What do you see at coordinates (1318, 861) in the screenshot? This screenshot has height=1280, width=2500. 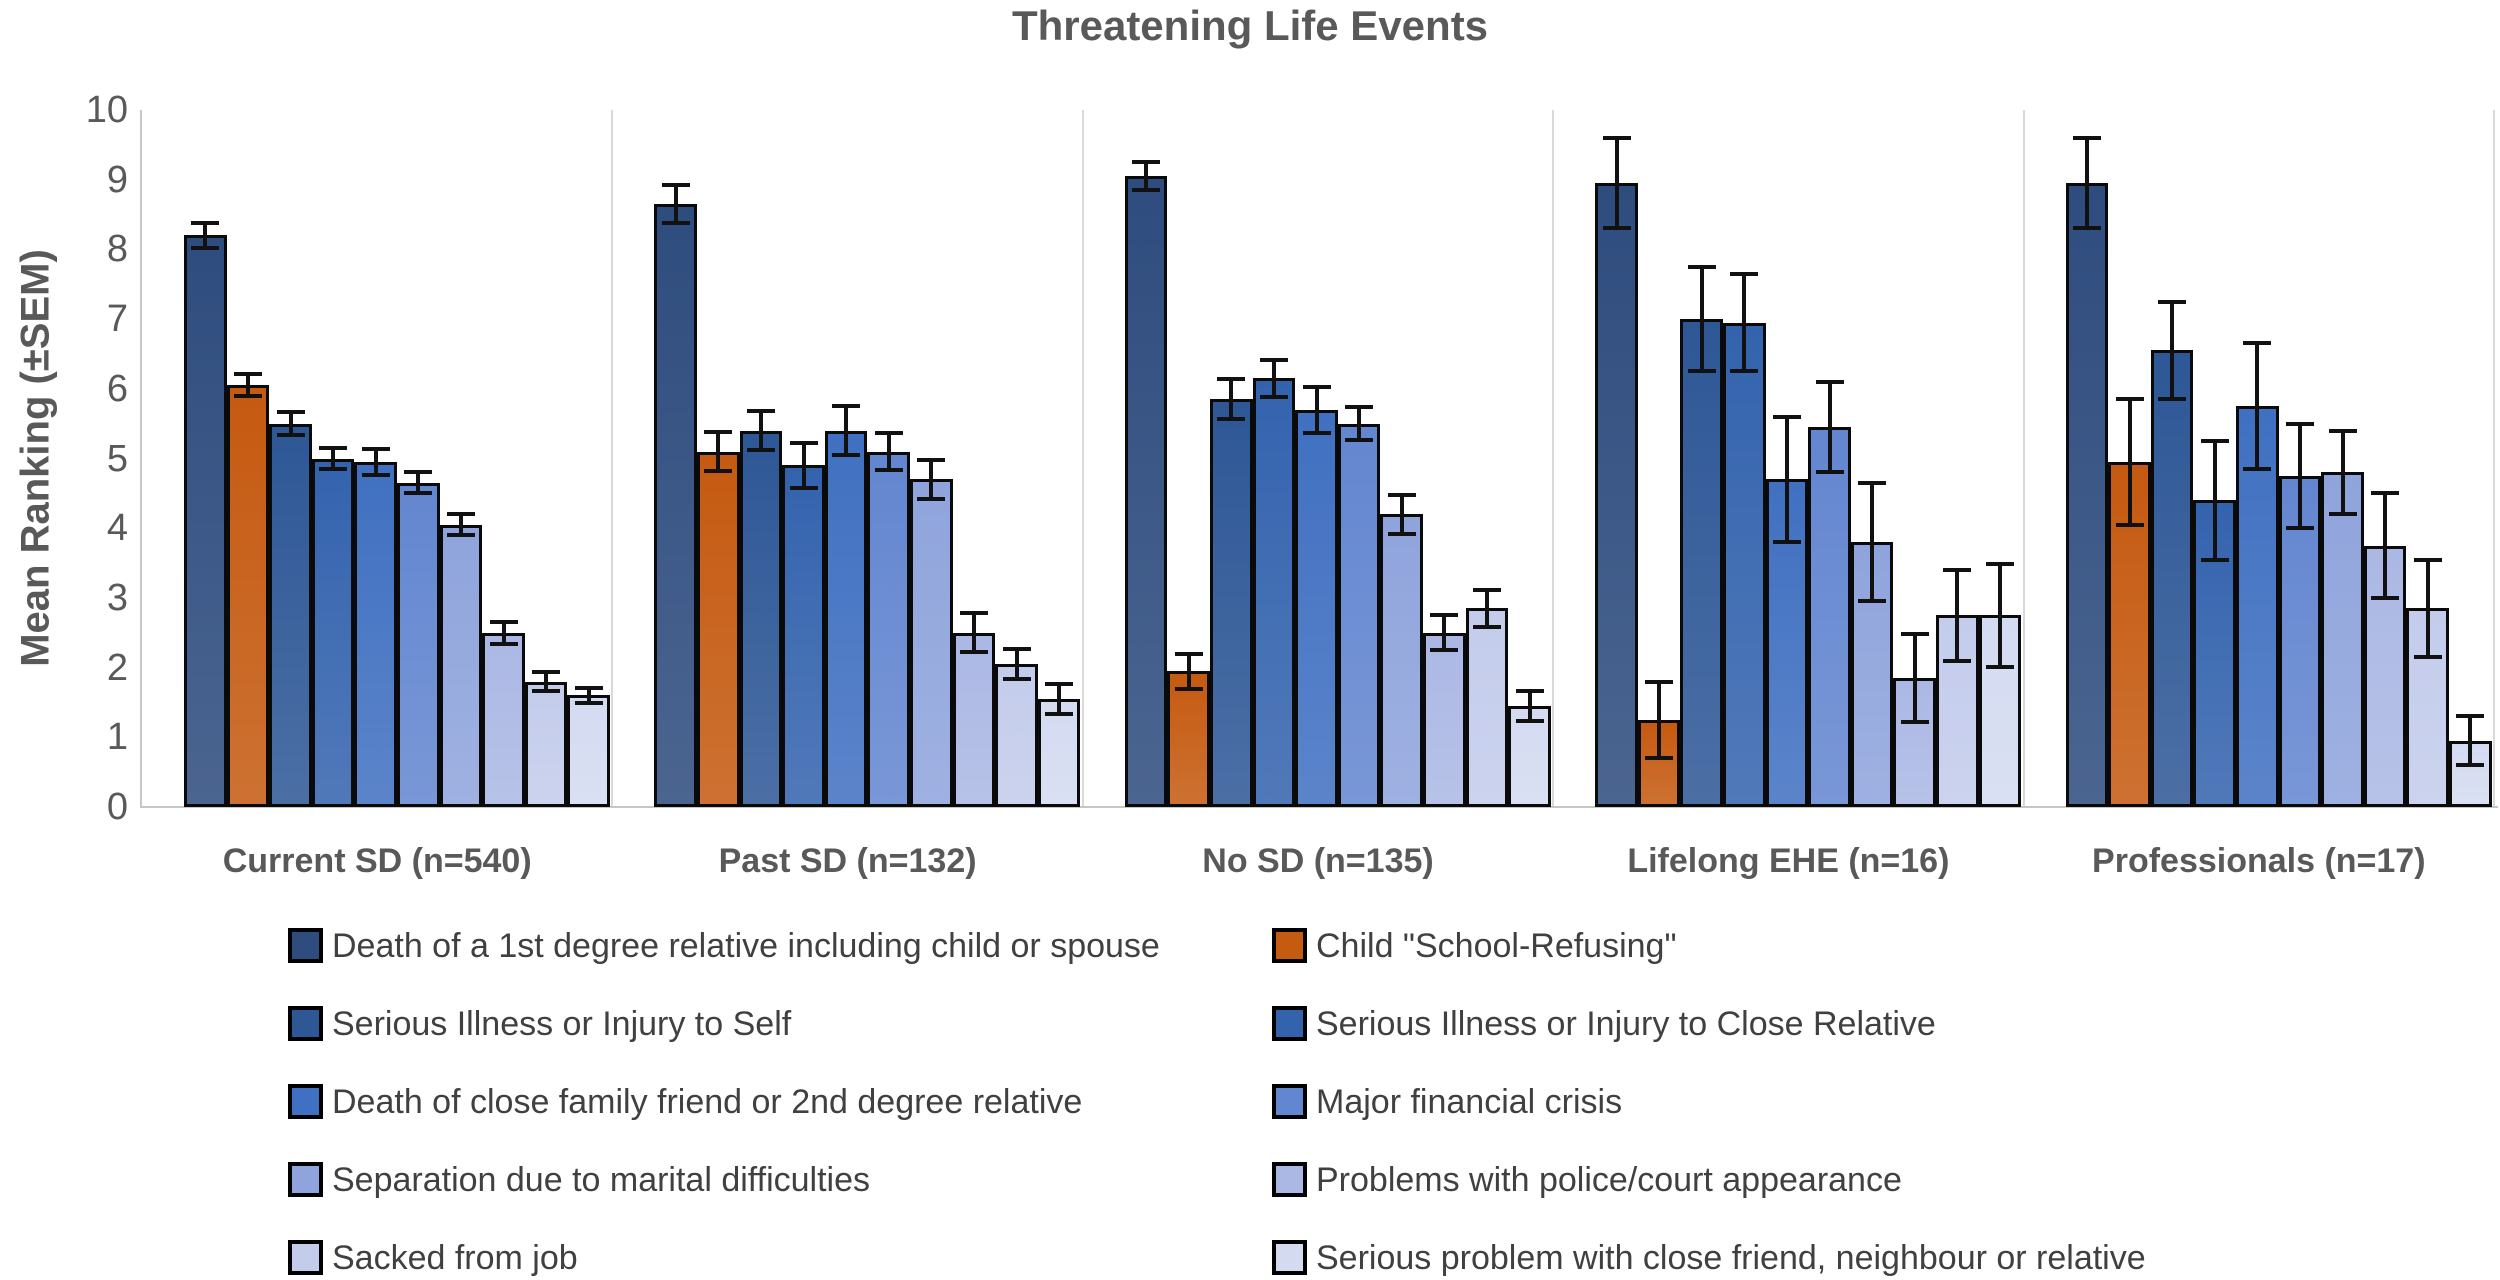 I see `x-category-label: No SD (n=135)` at bounding box center [1318, 861].